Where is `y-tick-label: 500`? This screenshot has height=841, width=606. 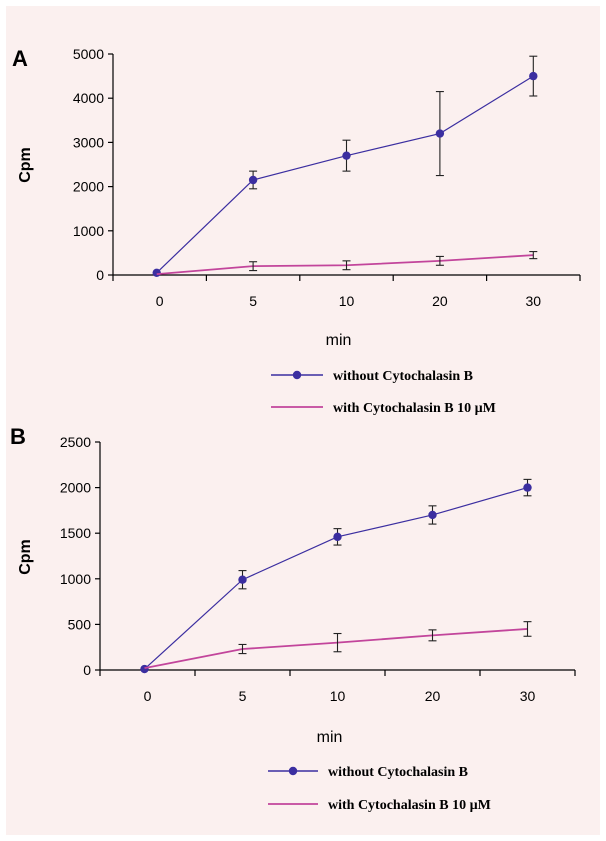 y-tick-label: 500 is located at coordinates (80, 624).